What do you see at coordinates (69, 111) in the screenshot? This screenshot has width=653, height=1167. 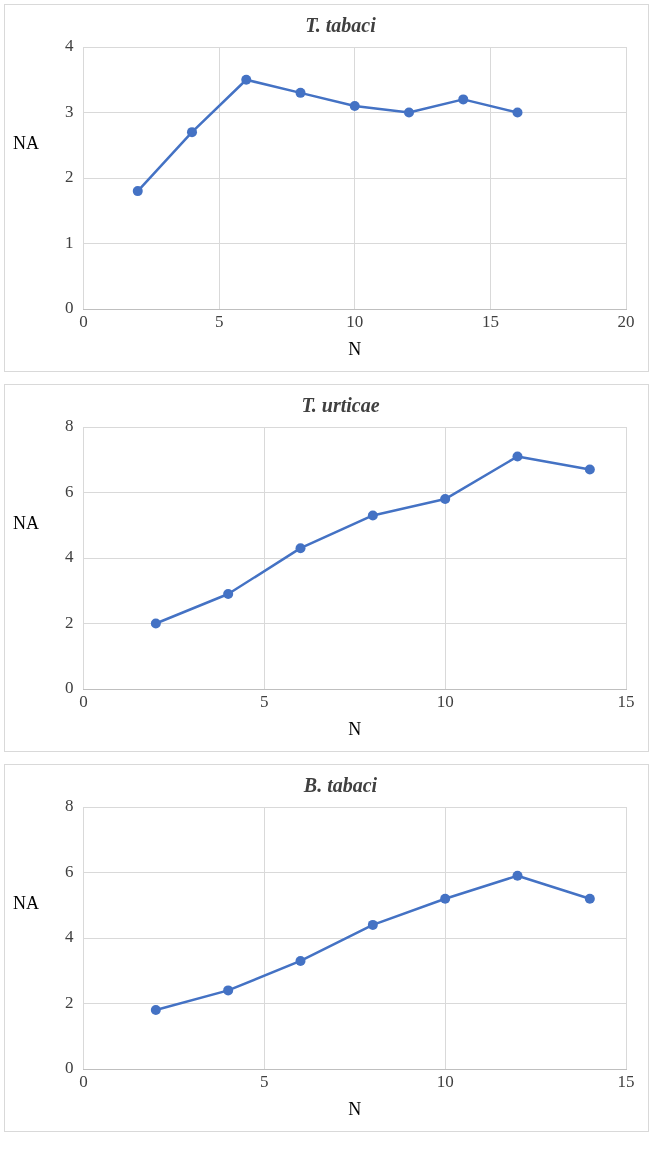 I see `y-tick-label: 3` at bounding box center [69, 111].